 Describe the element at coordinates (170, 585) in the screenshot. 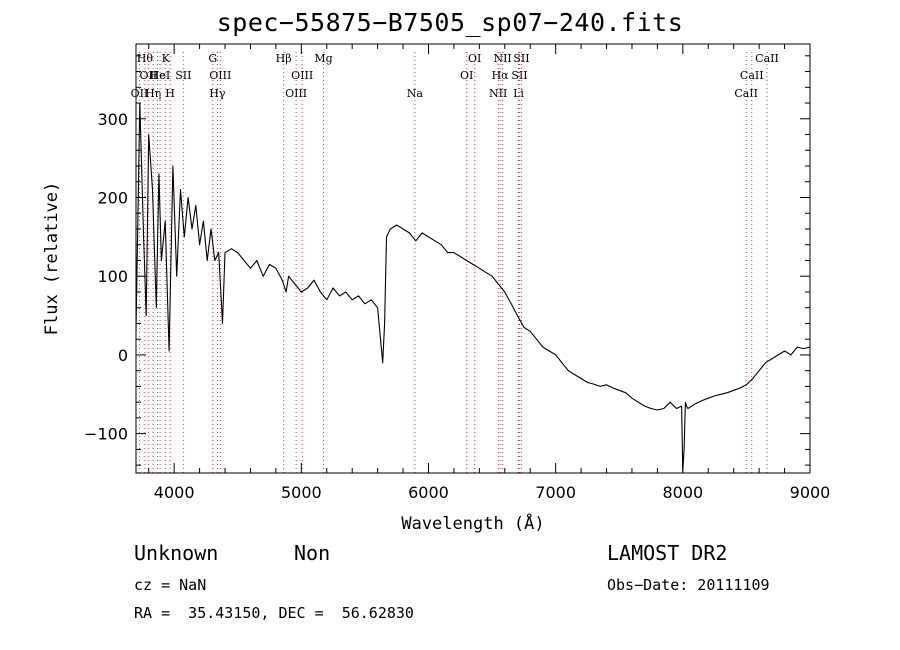

I see `redshift-label: cz = NaN` at that location.